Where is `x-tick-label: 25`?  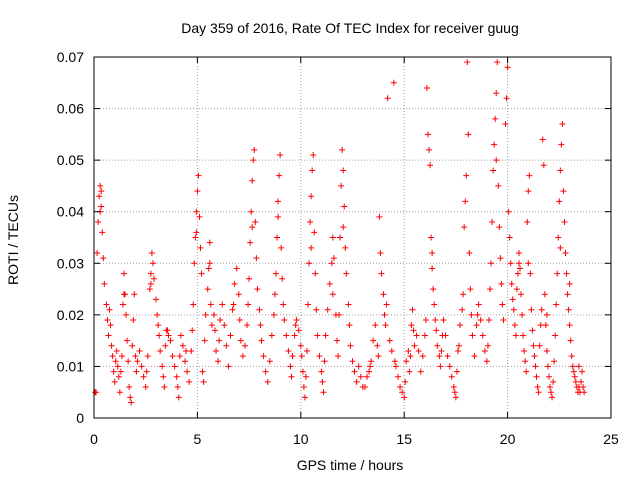
x-tick-label: 25 is located at coordinates (611, 439).